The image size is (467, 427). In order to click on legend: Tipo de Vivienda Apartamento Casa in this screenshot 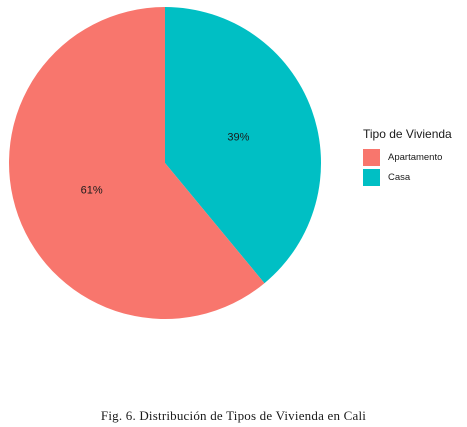, I will do `click(407, 157)`.